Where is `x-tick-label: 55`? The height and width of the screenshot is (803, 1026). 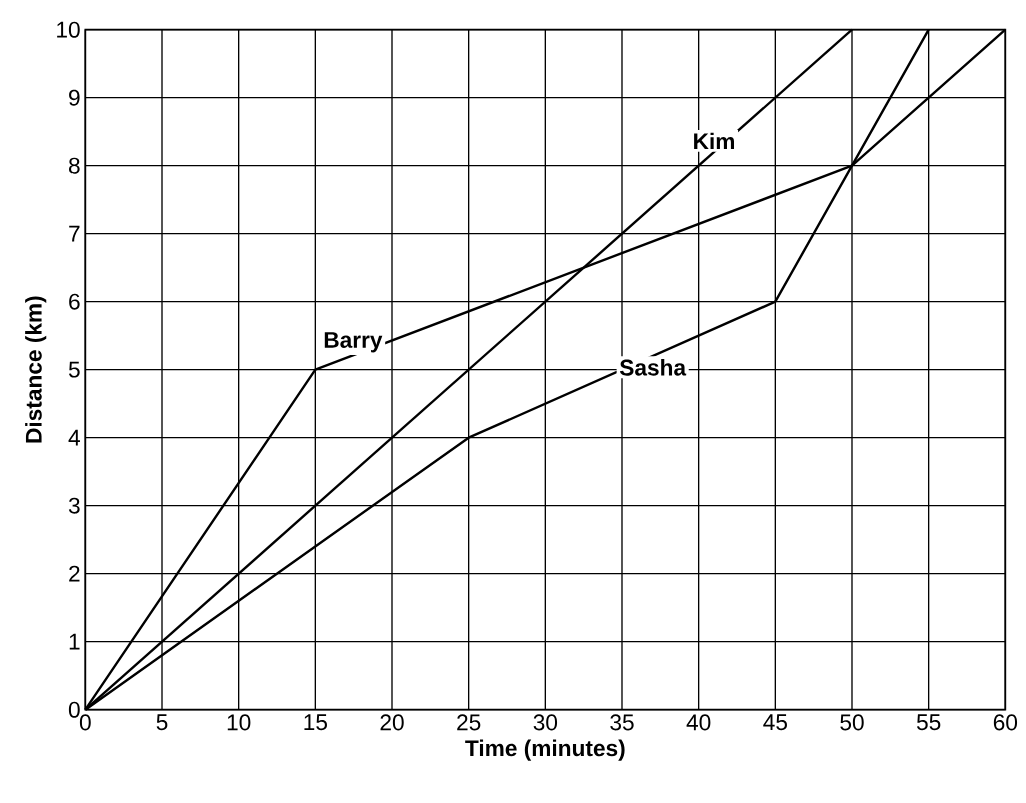
x-tick-label: 55 is located at coordinates (928, 722).